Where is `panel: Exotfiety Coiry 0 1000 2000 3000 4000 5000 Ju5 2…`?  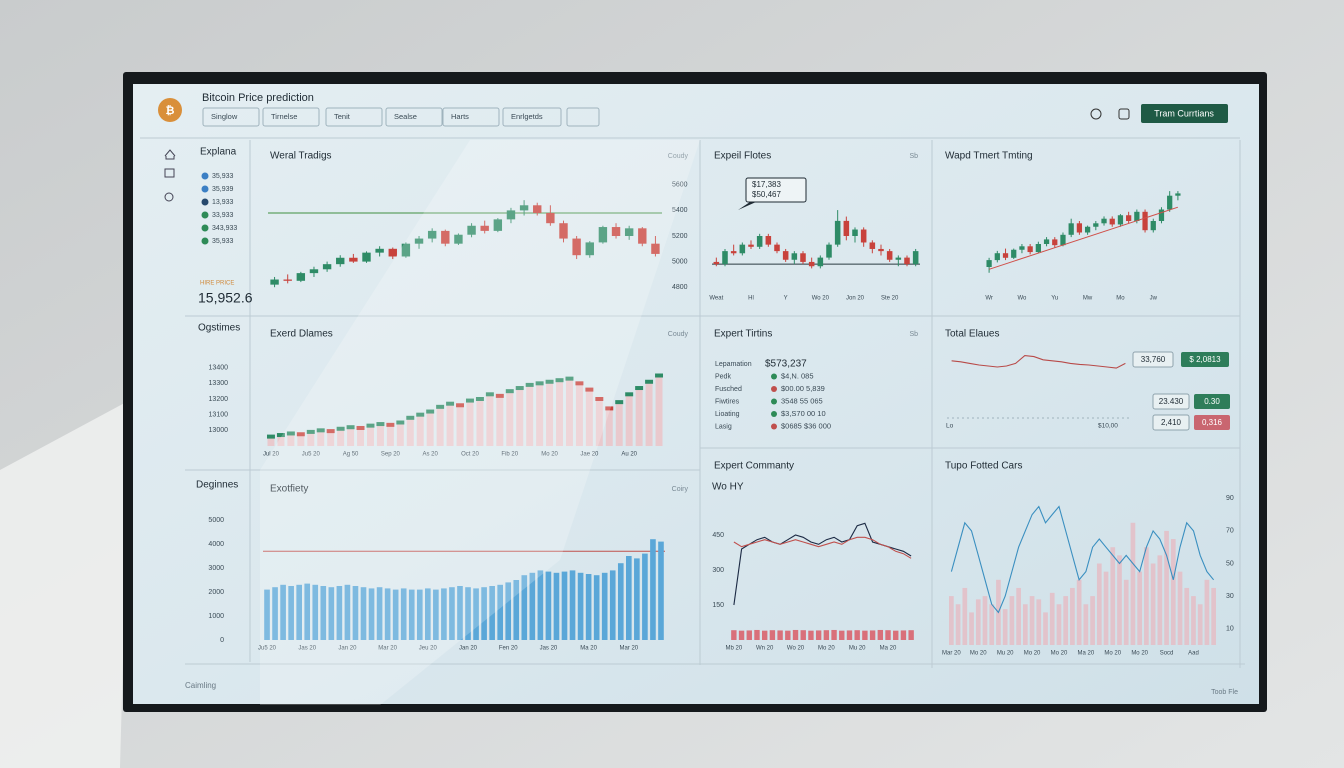 panel: Exotfiety Coiry 0 1000 2000 3000 4000 5000 Ju5 2… is located at coordinates (448, 568).